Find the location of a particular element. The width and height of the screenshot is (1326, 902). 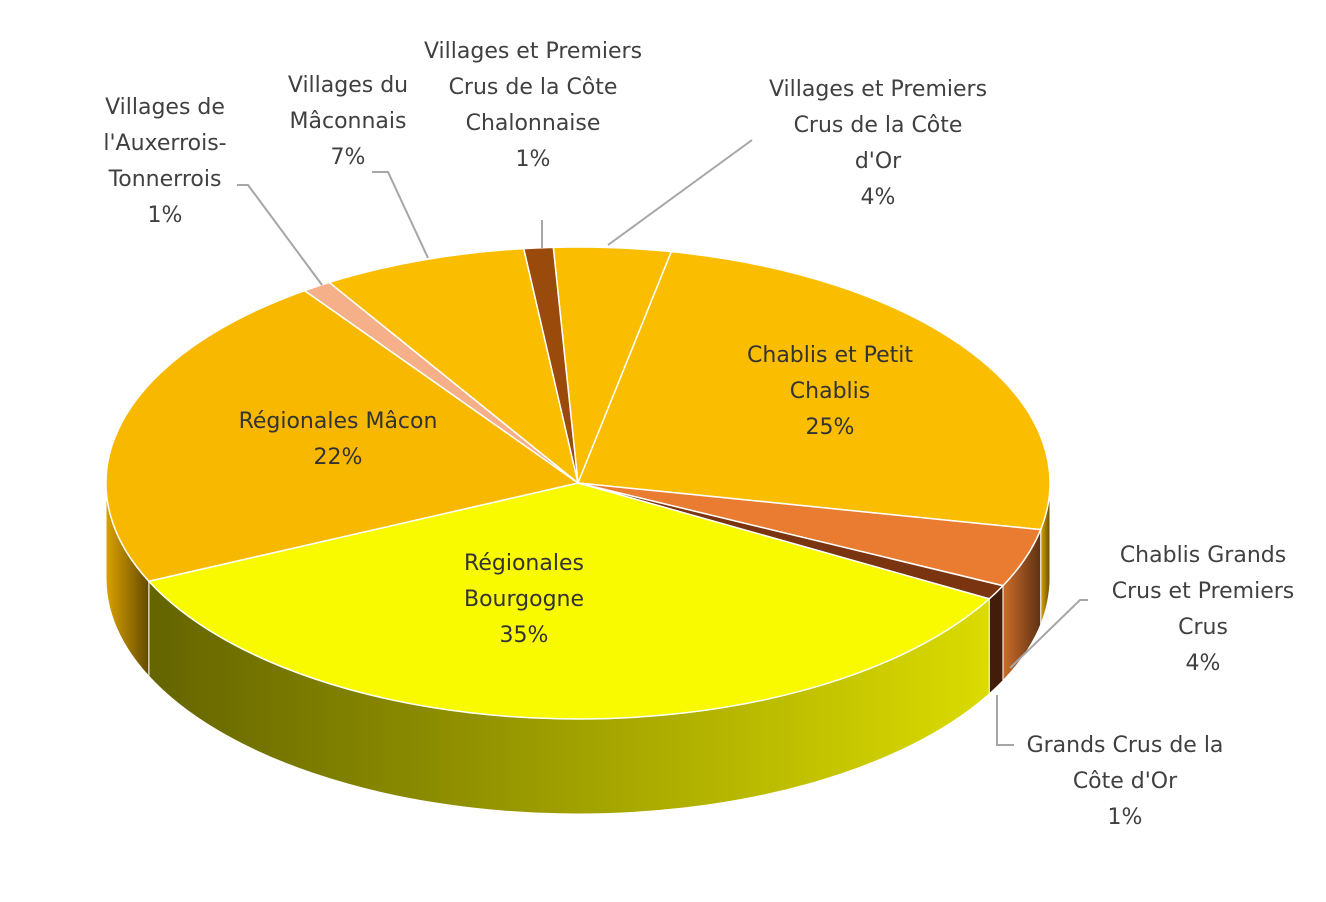

value-label: 35% is located at coordinates (524, 635).